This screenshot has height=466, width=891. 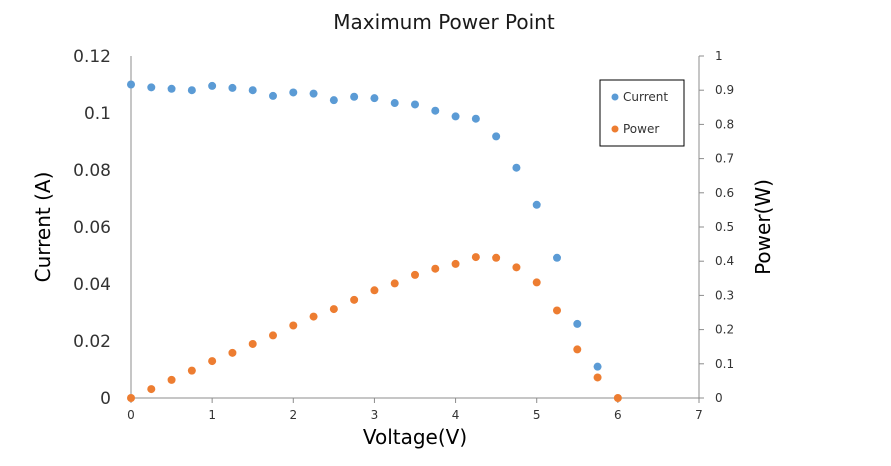 What do you see at coordinates (724, 124) in the screenshot?
I see `y2-tick-label: 0.8` at bounding box center [724, 124].